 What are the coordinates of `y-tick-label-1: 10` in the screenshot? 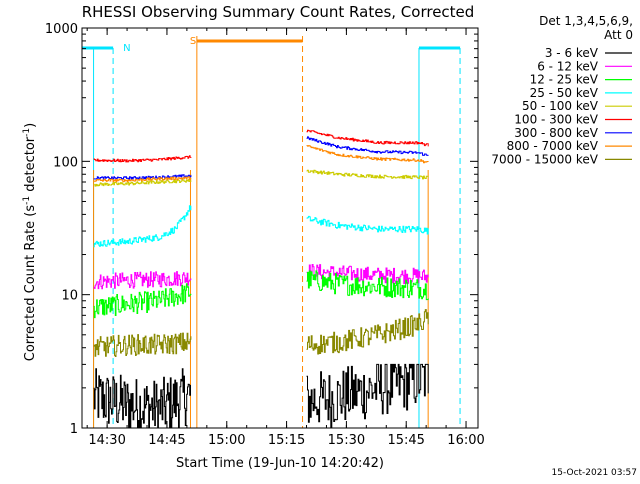 It's located at (69, 296).